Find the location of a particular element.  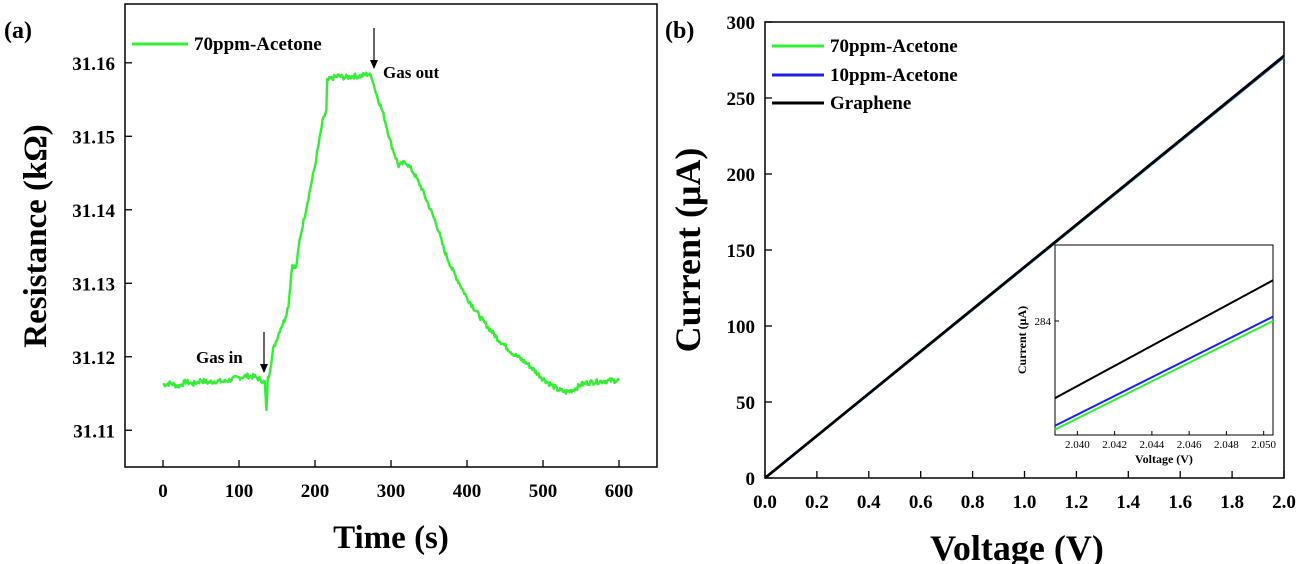

x-tick-label: 0 is located at coordinates (163, 491).